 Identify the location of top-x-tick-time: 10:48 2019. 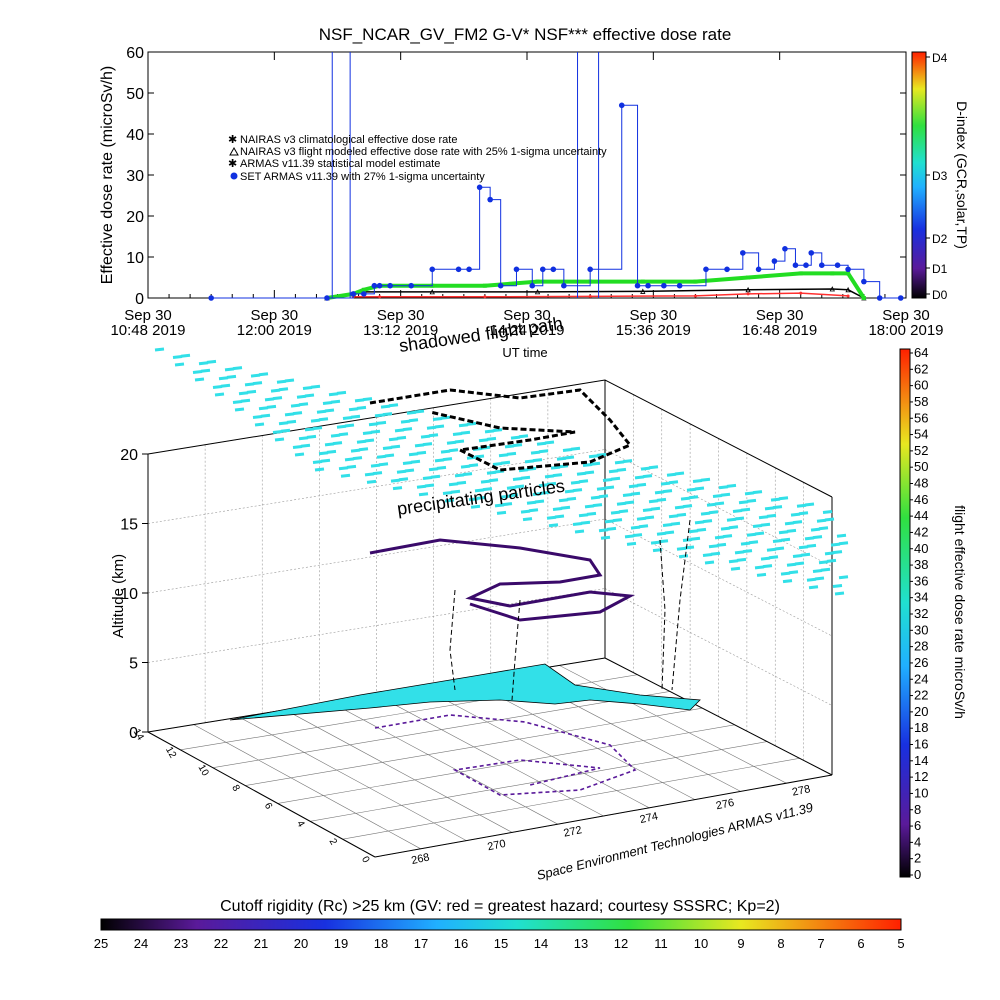
(147, 330).